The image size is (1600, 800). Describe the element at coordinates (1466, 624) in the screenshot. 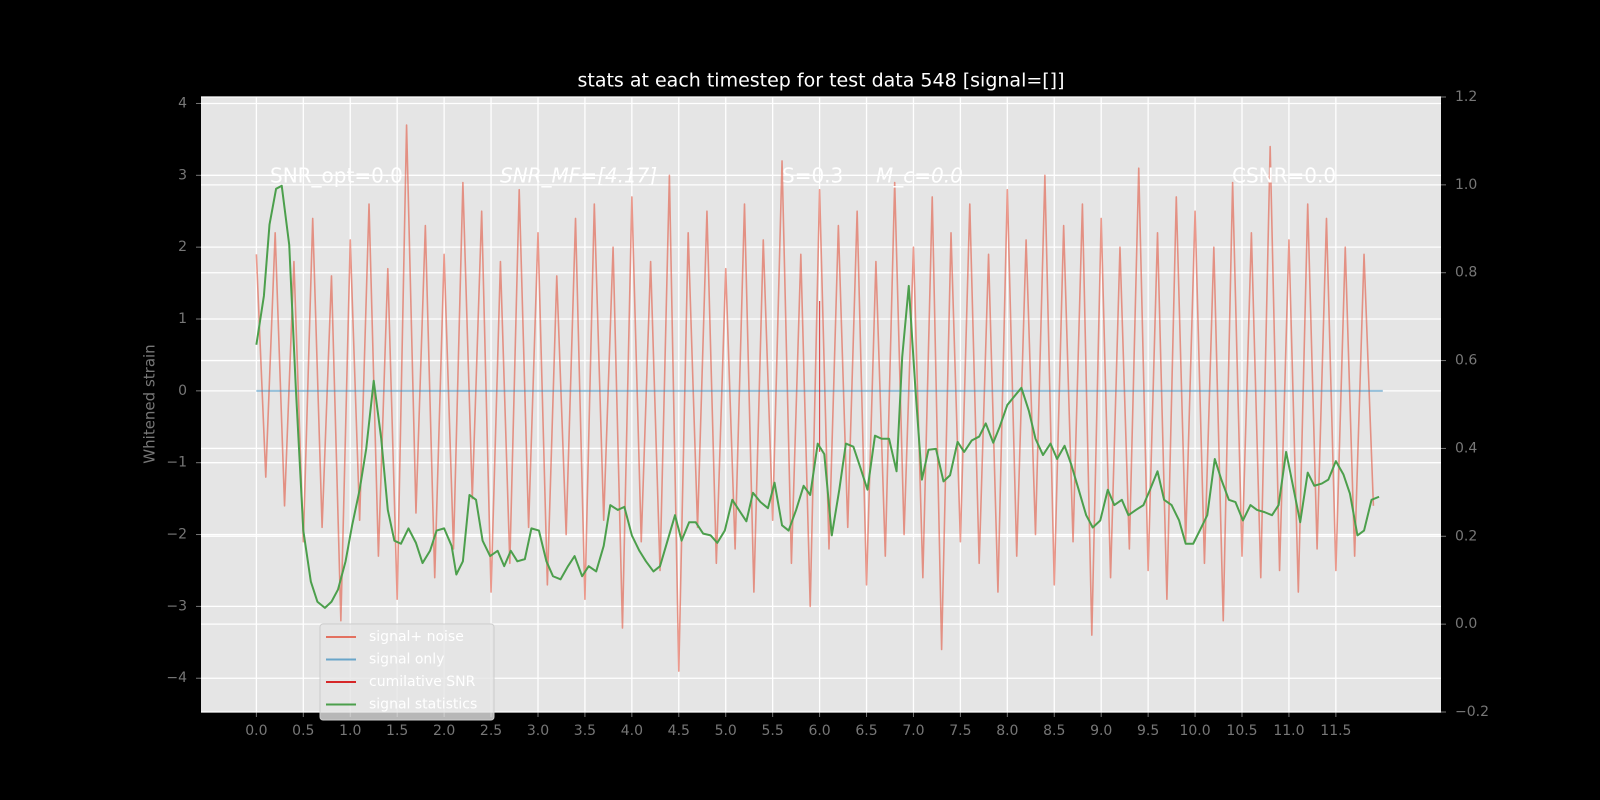

I see `y2-tick-label: 0.0` at that location.